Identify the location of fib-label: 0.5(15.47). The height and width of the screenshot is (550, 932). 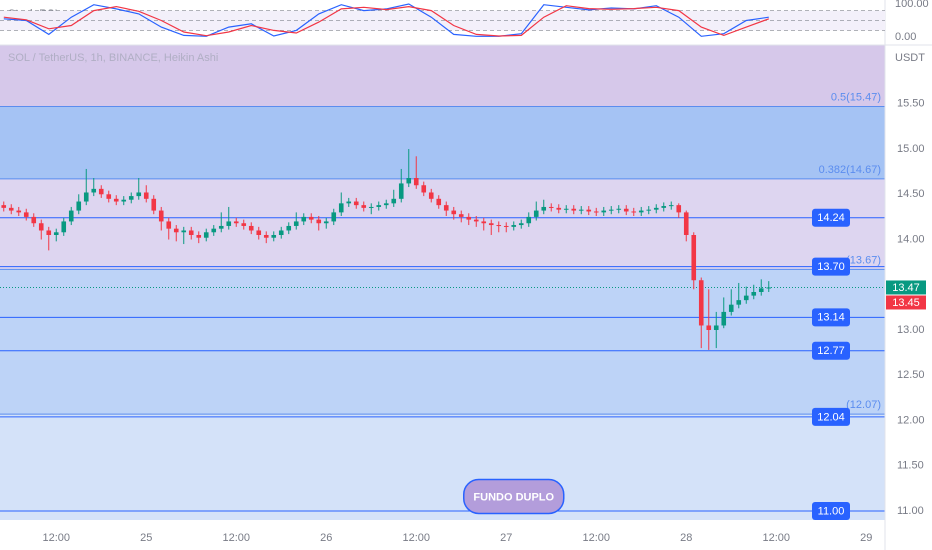
(856, 97).